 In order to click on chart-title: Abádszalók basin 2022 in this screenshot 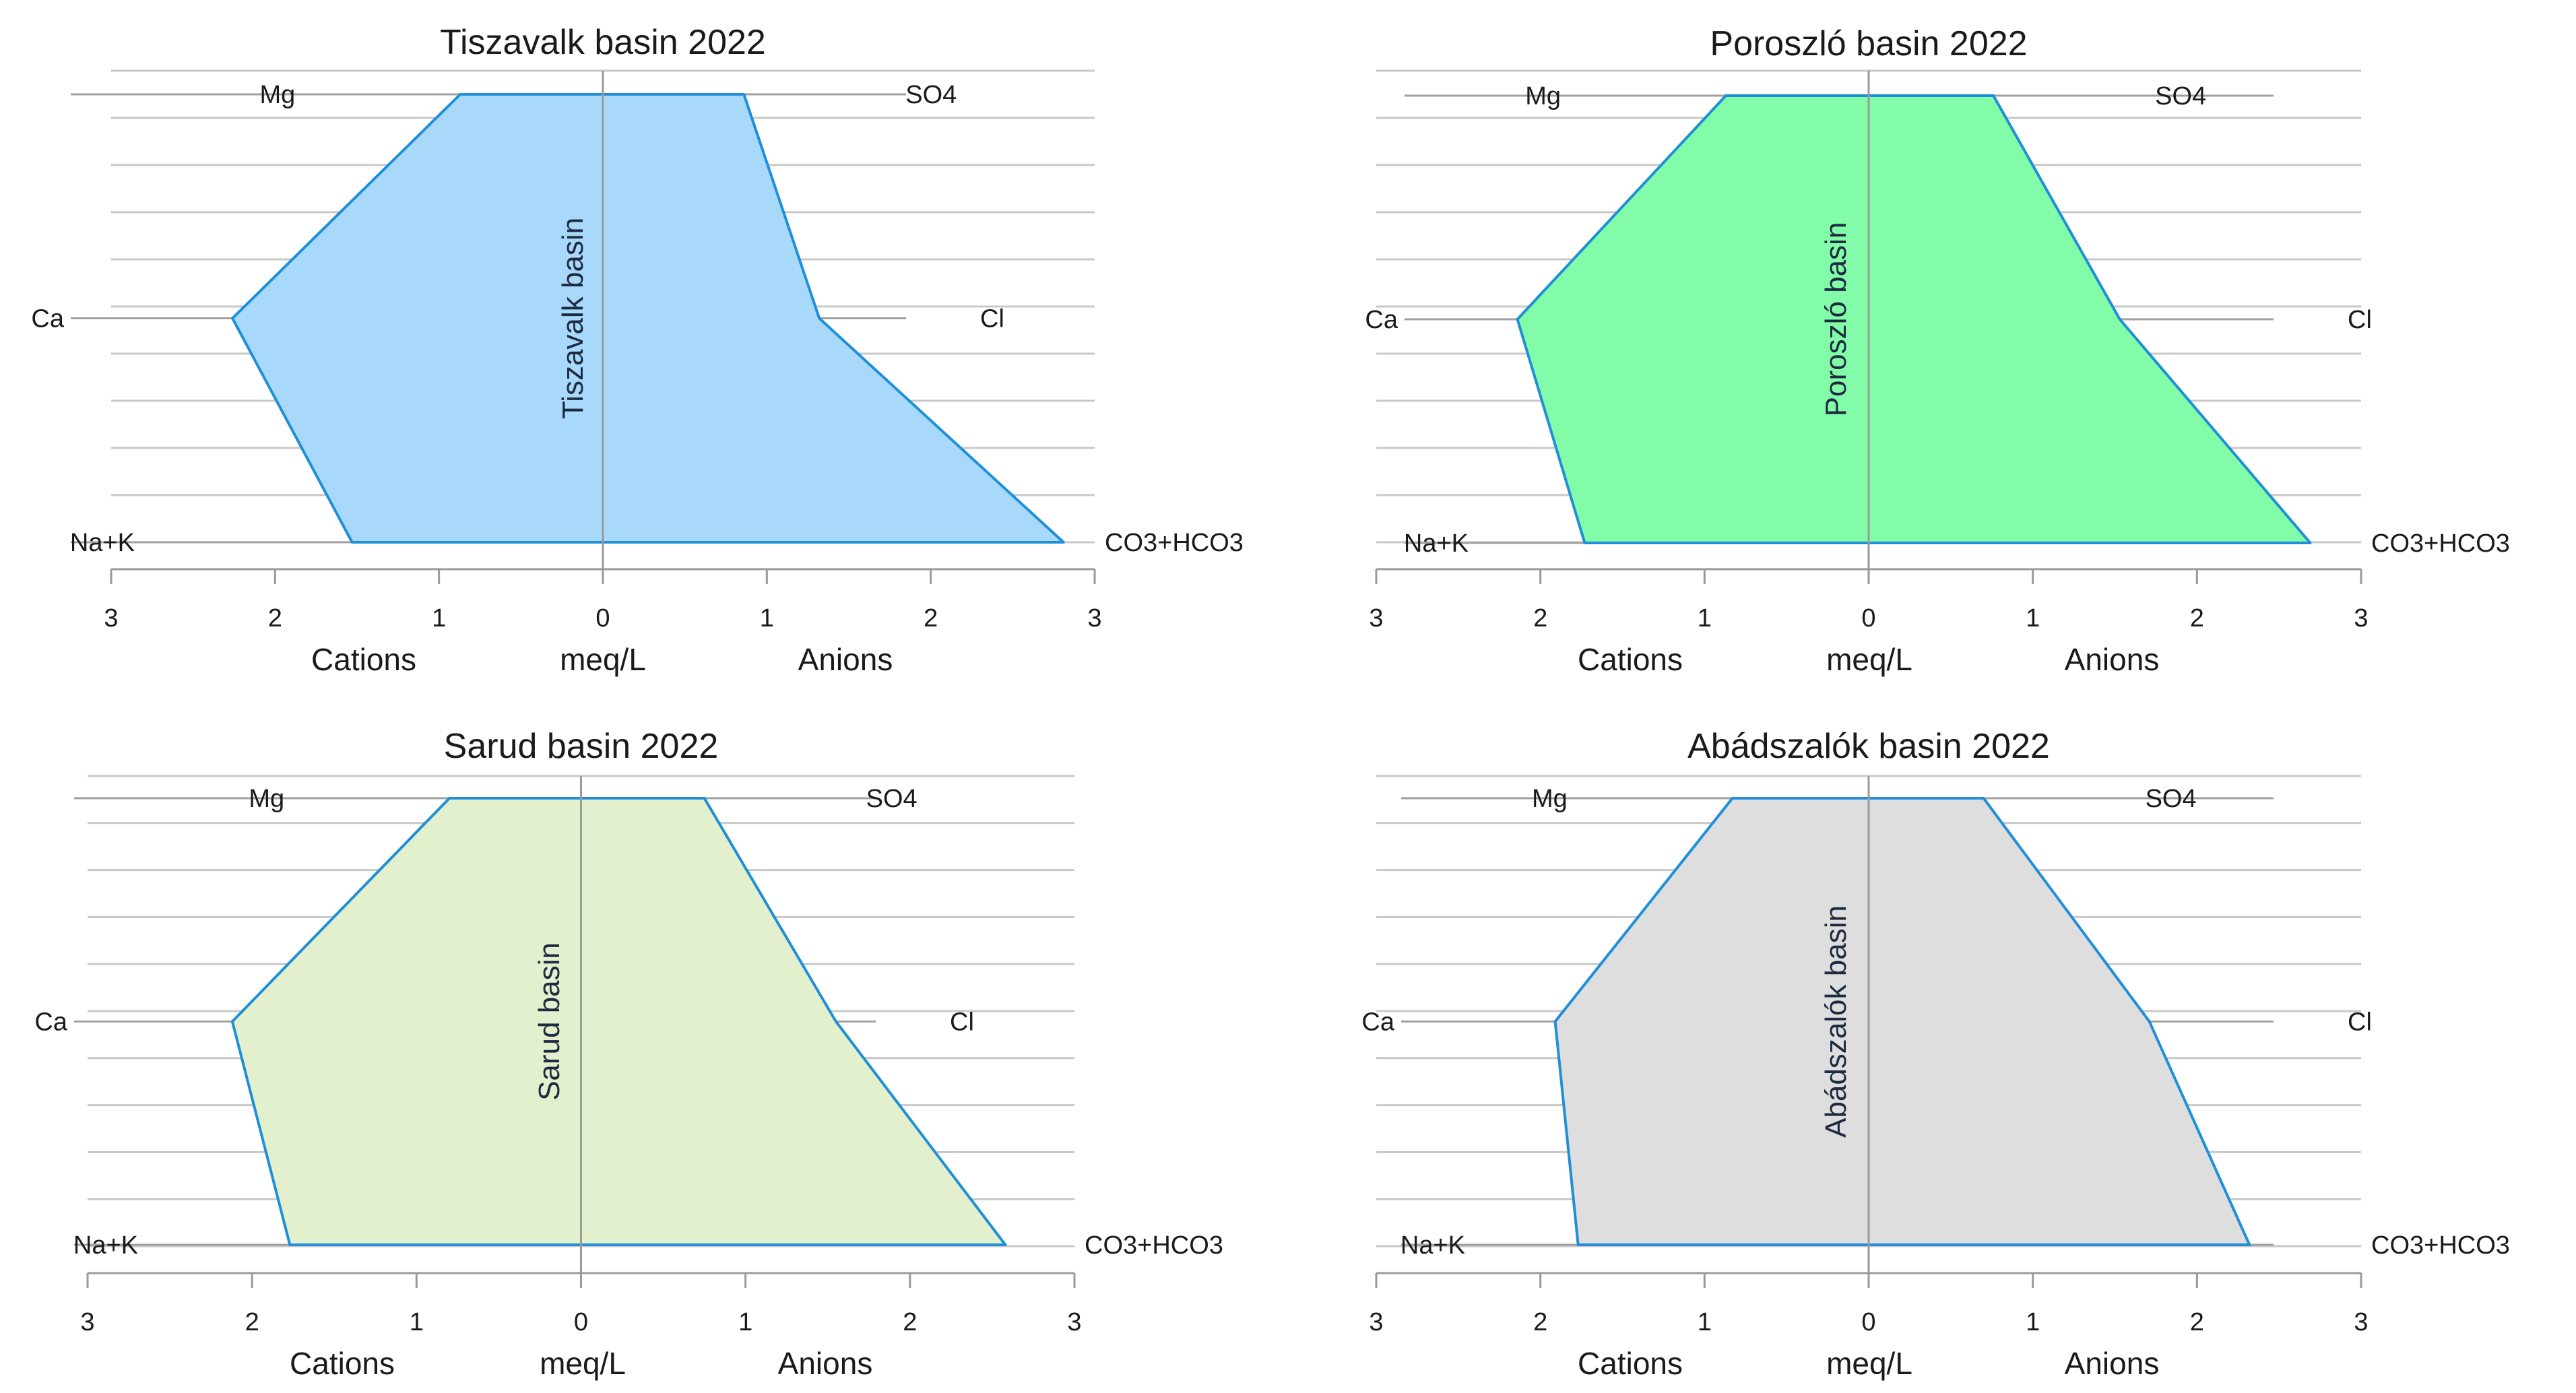, I will do `click(1869, 746)`.